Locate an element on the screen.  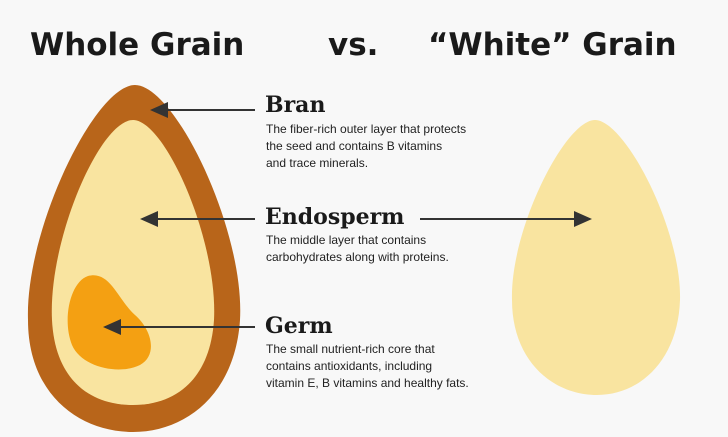
part-description: contains antioxidants, including is located at coordinates (349, 366).